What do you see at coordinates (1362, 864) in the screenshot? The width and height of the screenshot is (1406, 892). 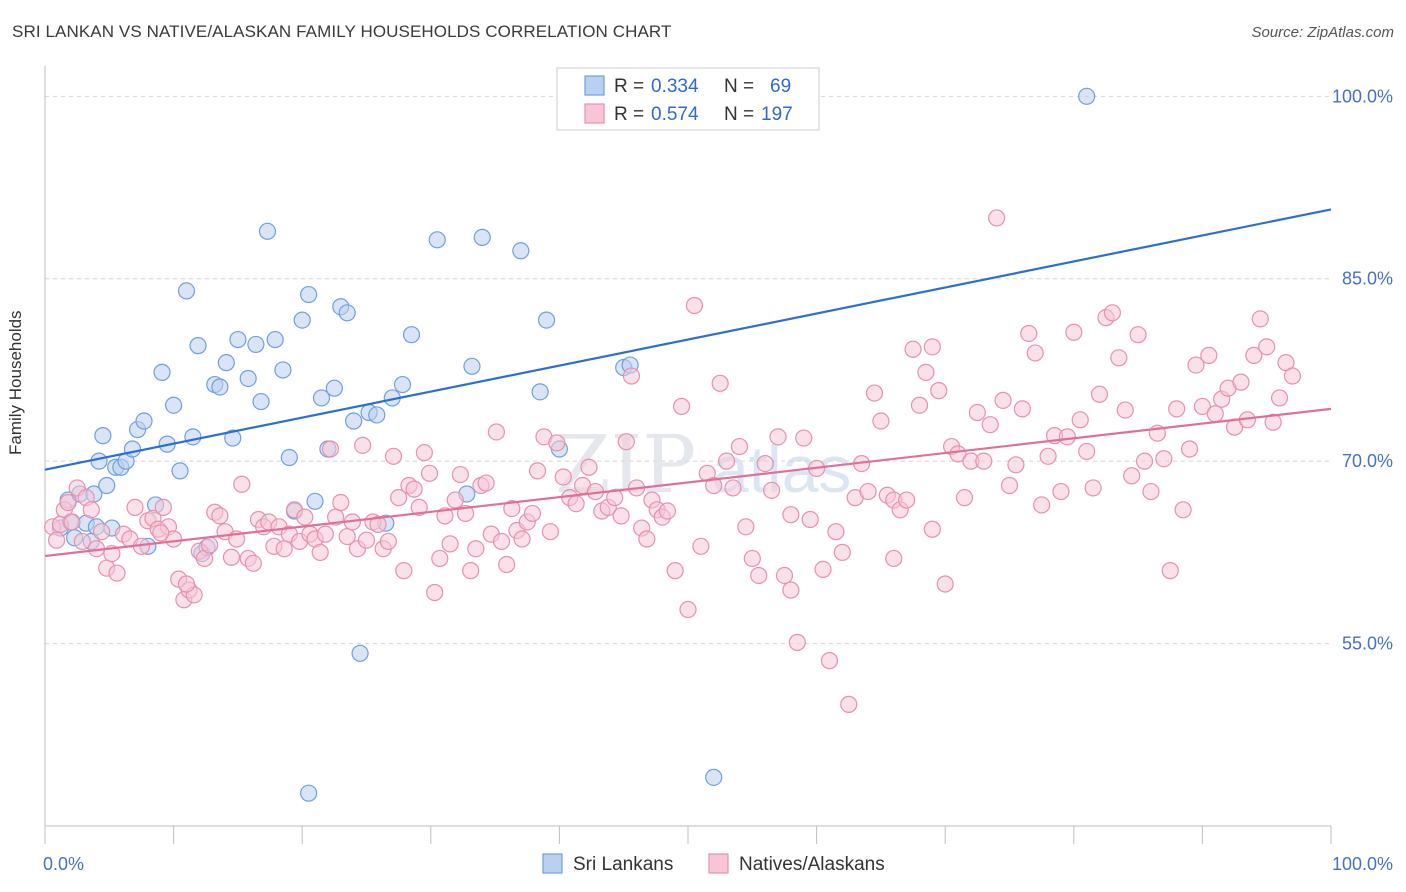 I see `x-tick-label-max: 100.0%` at bounding box center [1362, 864].